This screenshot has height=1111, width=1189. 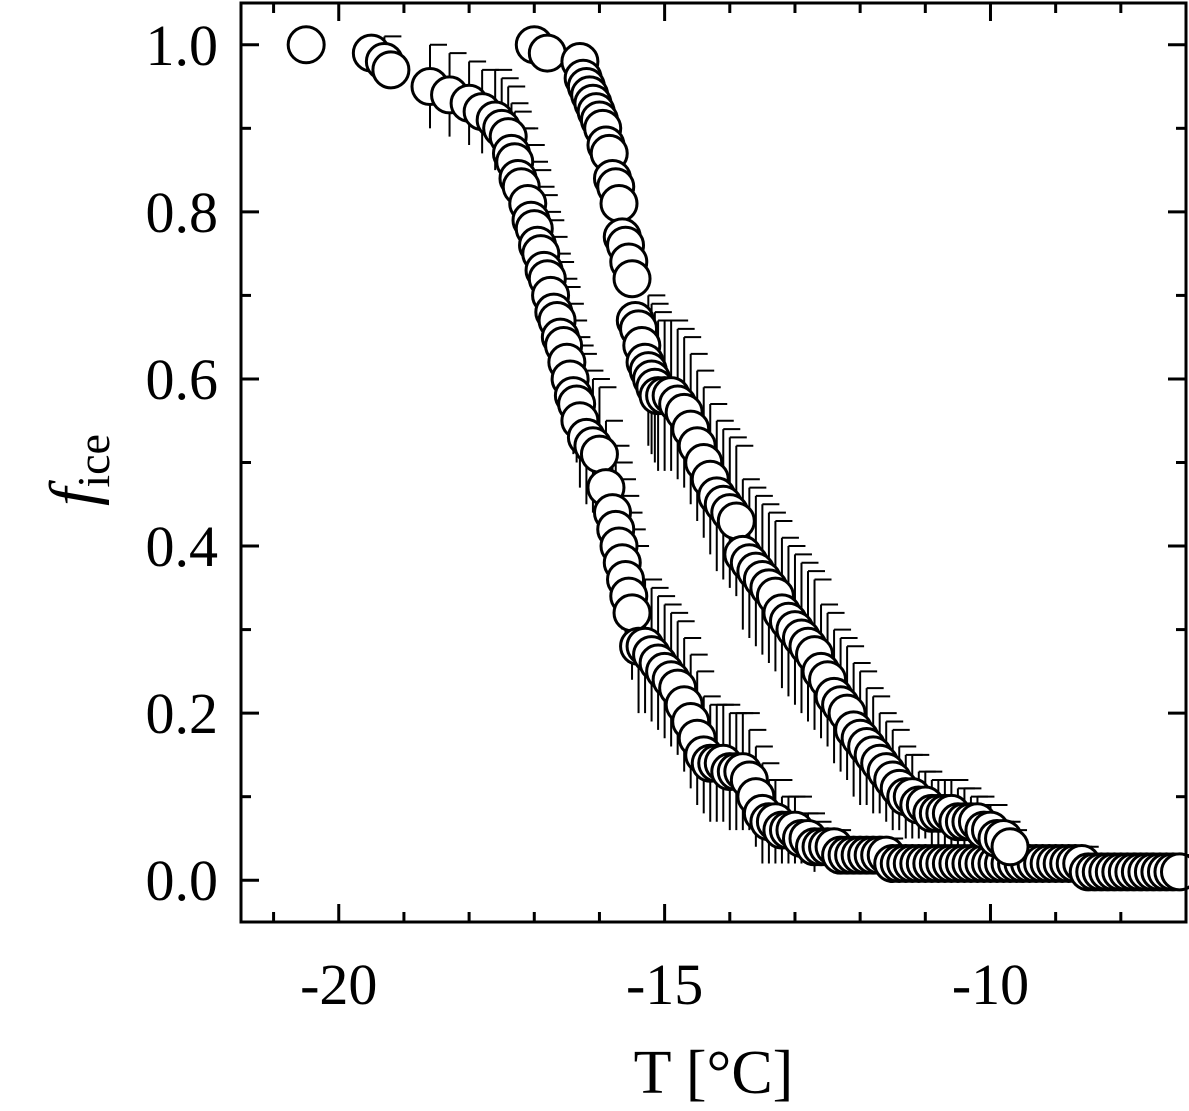 I want to click on x-axis-label: T [°C], so click(x=714, y=1073).